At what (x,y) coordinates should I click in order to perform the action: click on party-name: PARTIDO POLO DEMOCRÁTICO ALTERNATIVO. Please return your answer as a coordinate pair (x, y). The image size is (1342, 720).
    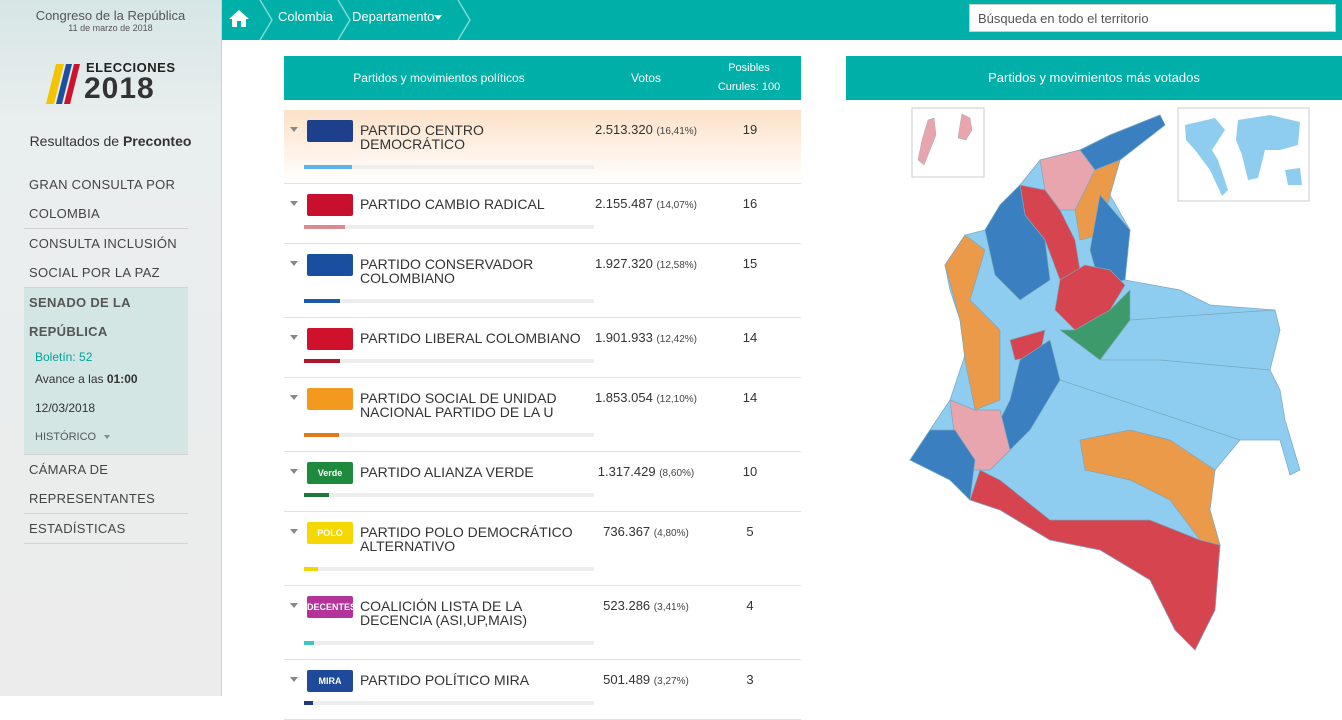
    Looking at the image, I should click on (466, 539).